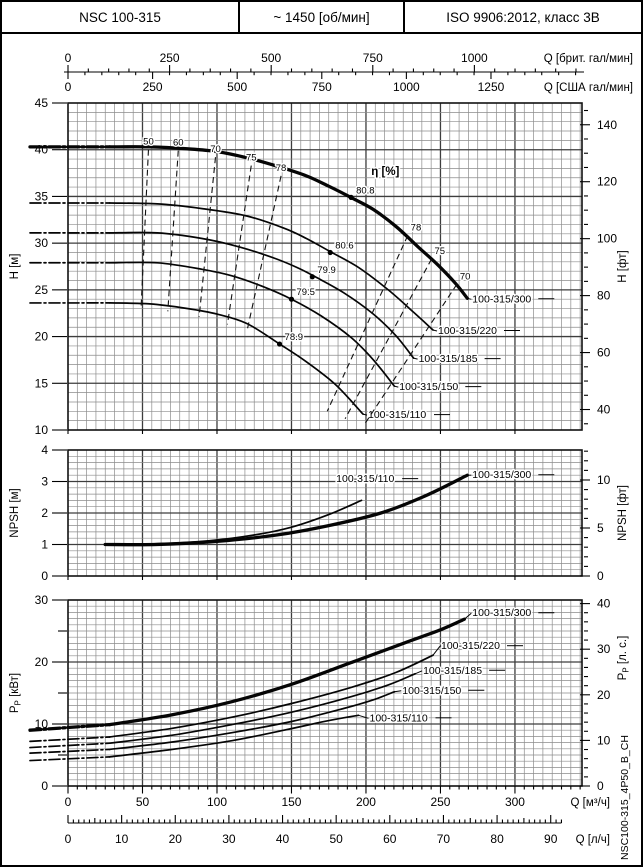 The image size is (643, 867). What do you see at coordinates (326, 270) in the screenshot?
I see `efficiency-point-label: 79.9` at bounding box center [326, 270].